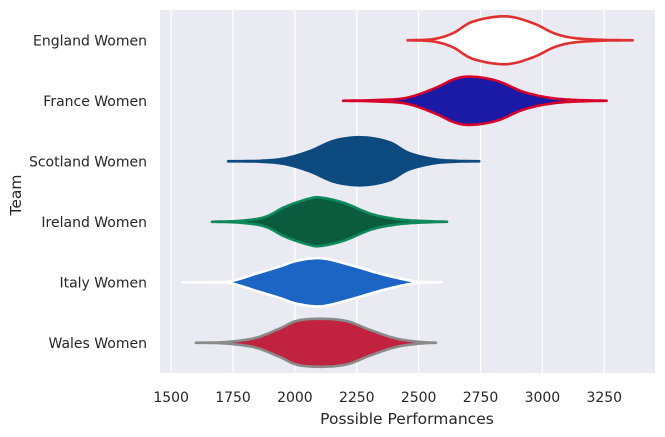  What do you see at coordinates (329, 221) in the screenshot?
I see `violin-ireland-women` at bounding box center [329, 221].